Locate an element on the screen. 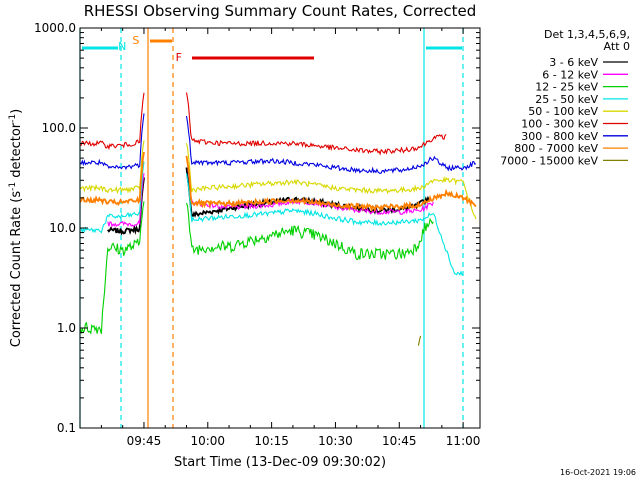  y-axis-label-end: ) is located at coordinates (16, 111).